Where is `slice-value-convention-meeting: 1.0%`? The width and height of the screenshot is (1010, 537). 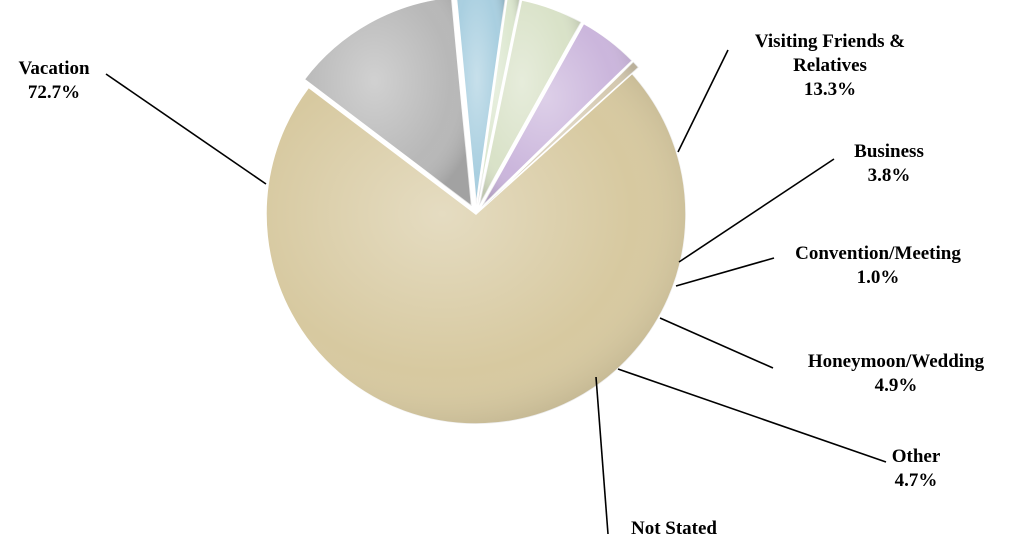
slice-value-convention-meeting: 1.0% is located at coordinates (878, 277).